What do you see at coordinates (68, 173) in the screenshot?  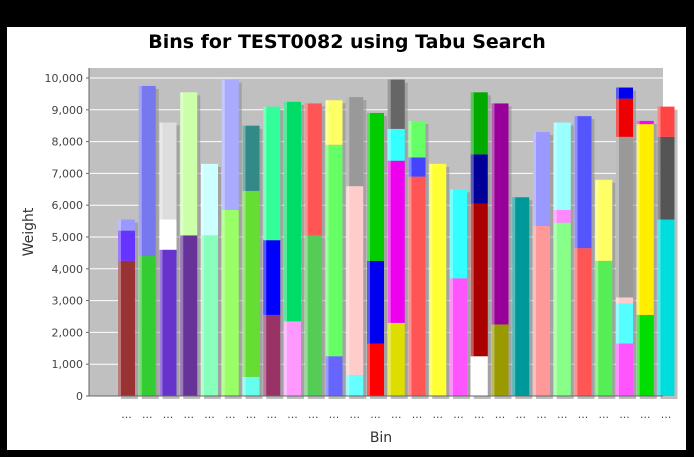 I see `y-tick-label: 7,000` at bounding box center [68, 173].